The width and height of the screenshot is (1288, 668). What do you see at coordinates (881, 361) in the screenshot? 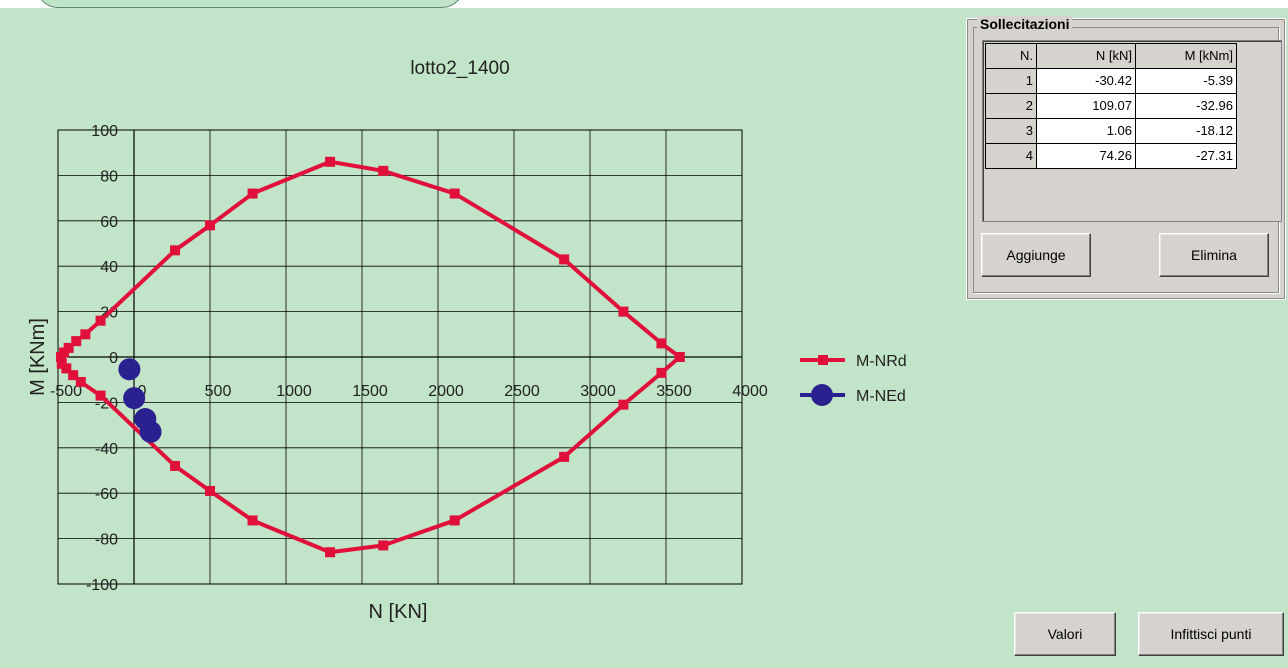
I see `legend-m-nrd-label: M-NRd` at bounding box center [881, 361].